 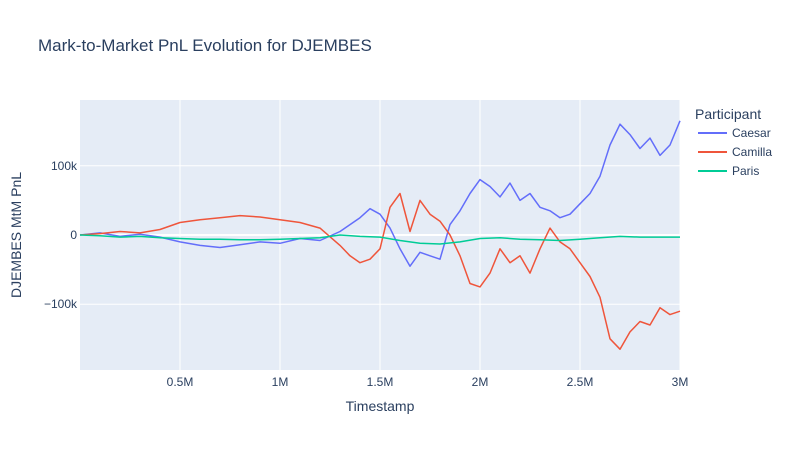 What do you see at coordinates (752, 152) in the screenshot?
I see `legend-label: Camilla` at bounding box center [752, 152].